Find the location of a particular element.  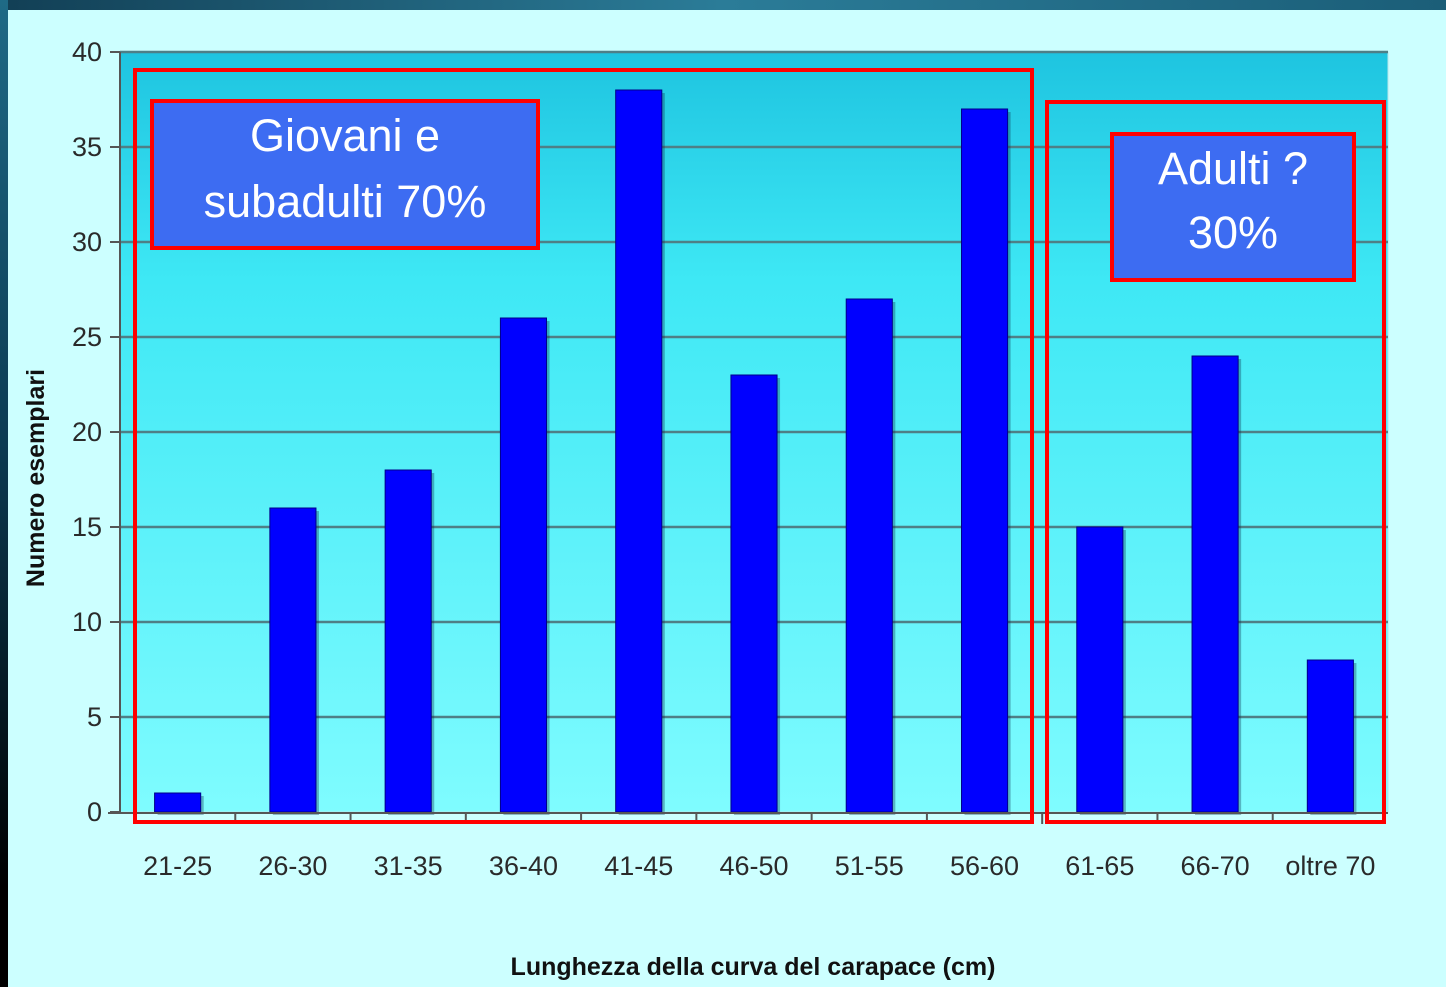

y-tick-label: 40 is located at coordinates (87, 52).